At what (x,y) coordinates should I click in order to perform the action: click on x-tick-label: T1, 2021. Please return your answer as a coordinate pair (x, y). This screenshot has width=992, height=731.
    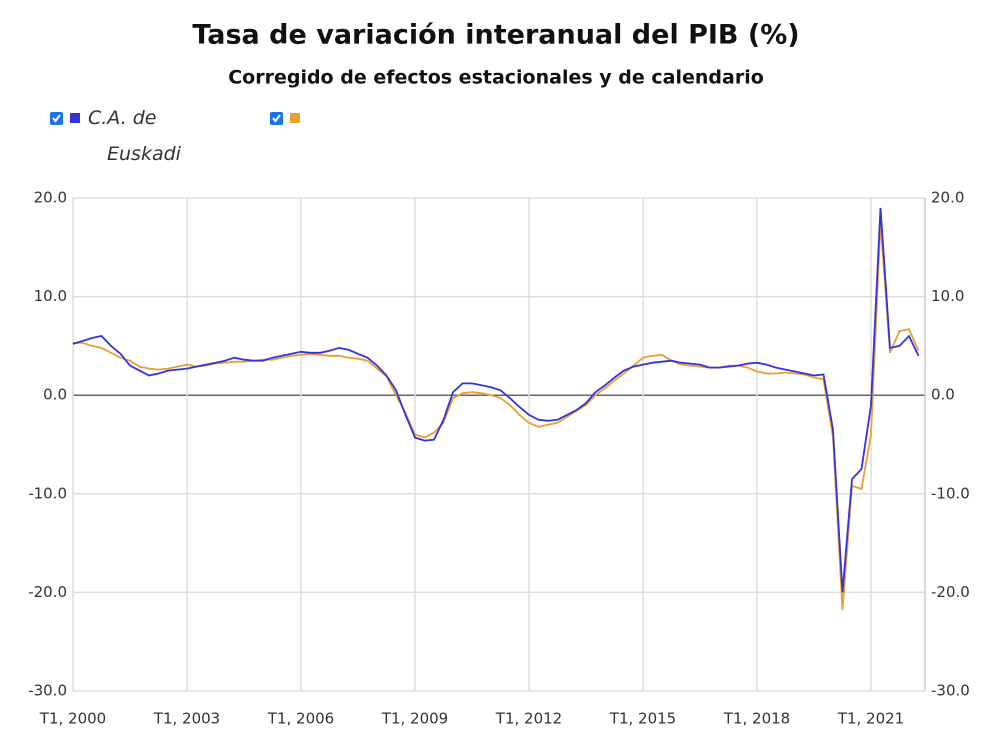
    Looking at the image, I should click on (870, 719).